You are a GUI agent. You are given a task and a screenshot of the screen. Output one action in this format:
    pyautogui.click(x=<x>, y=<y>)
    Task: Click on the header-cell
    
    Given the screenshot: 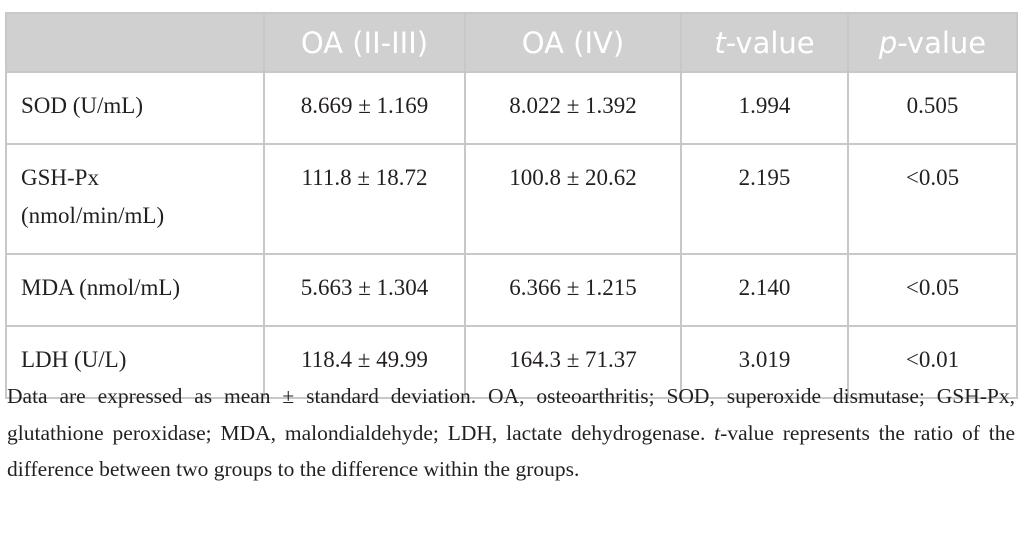 What is the action you would take?
    pyautogui.click(x=135, y=42)
    